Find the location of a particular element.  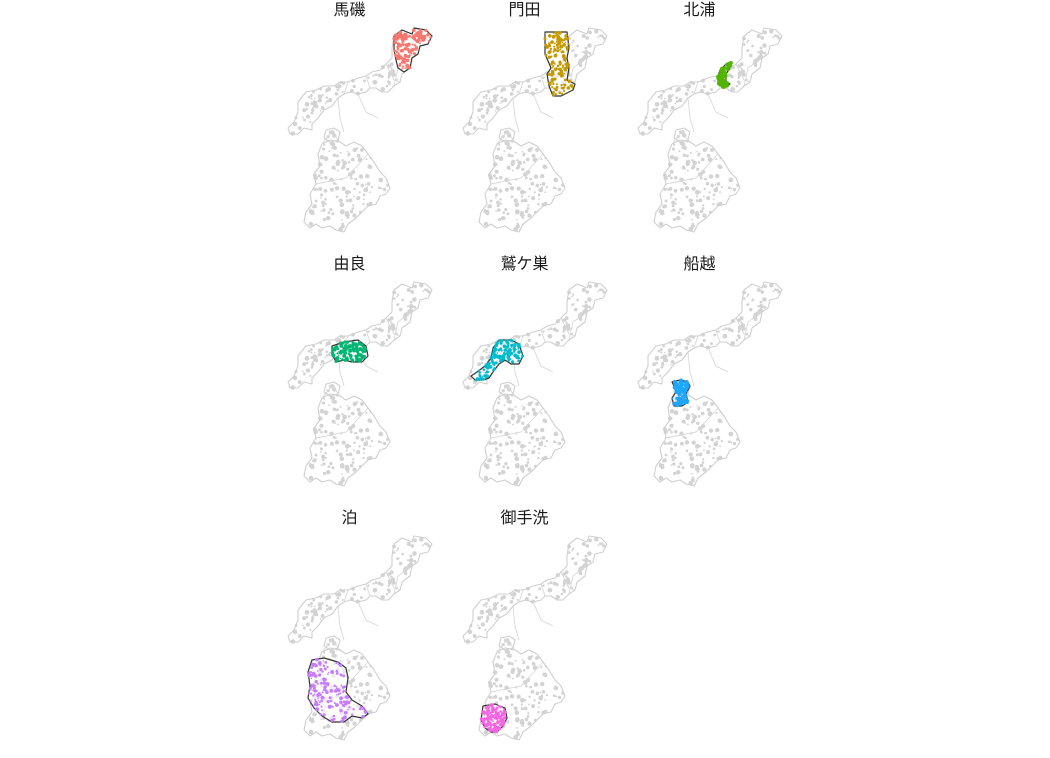

panel-title: 鷲ケ巣 is located at coordinates (524, 263).